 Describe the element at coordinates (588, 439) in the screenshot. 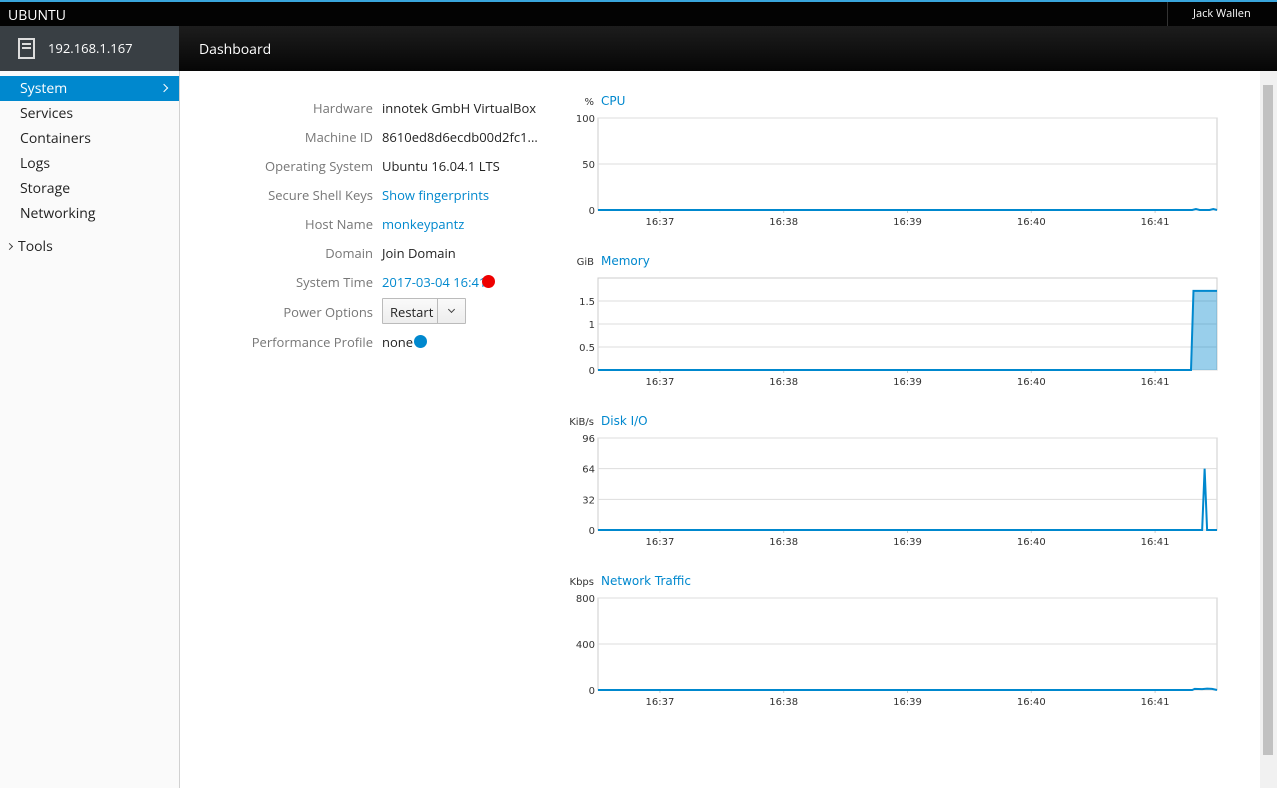

I see `y-tick-label: 96` at that location.